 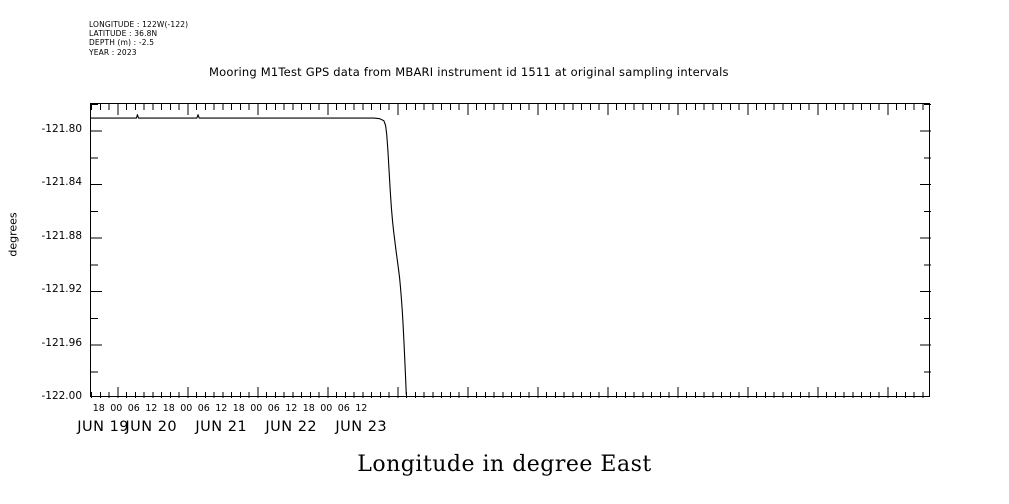 I want to click on metadata-depth: DEPTH (m) : -2.5, so click(x=122, y=43).